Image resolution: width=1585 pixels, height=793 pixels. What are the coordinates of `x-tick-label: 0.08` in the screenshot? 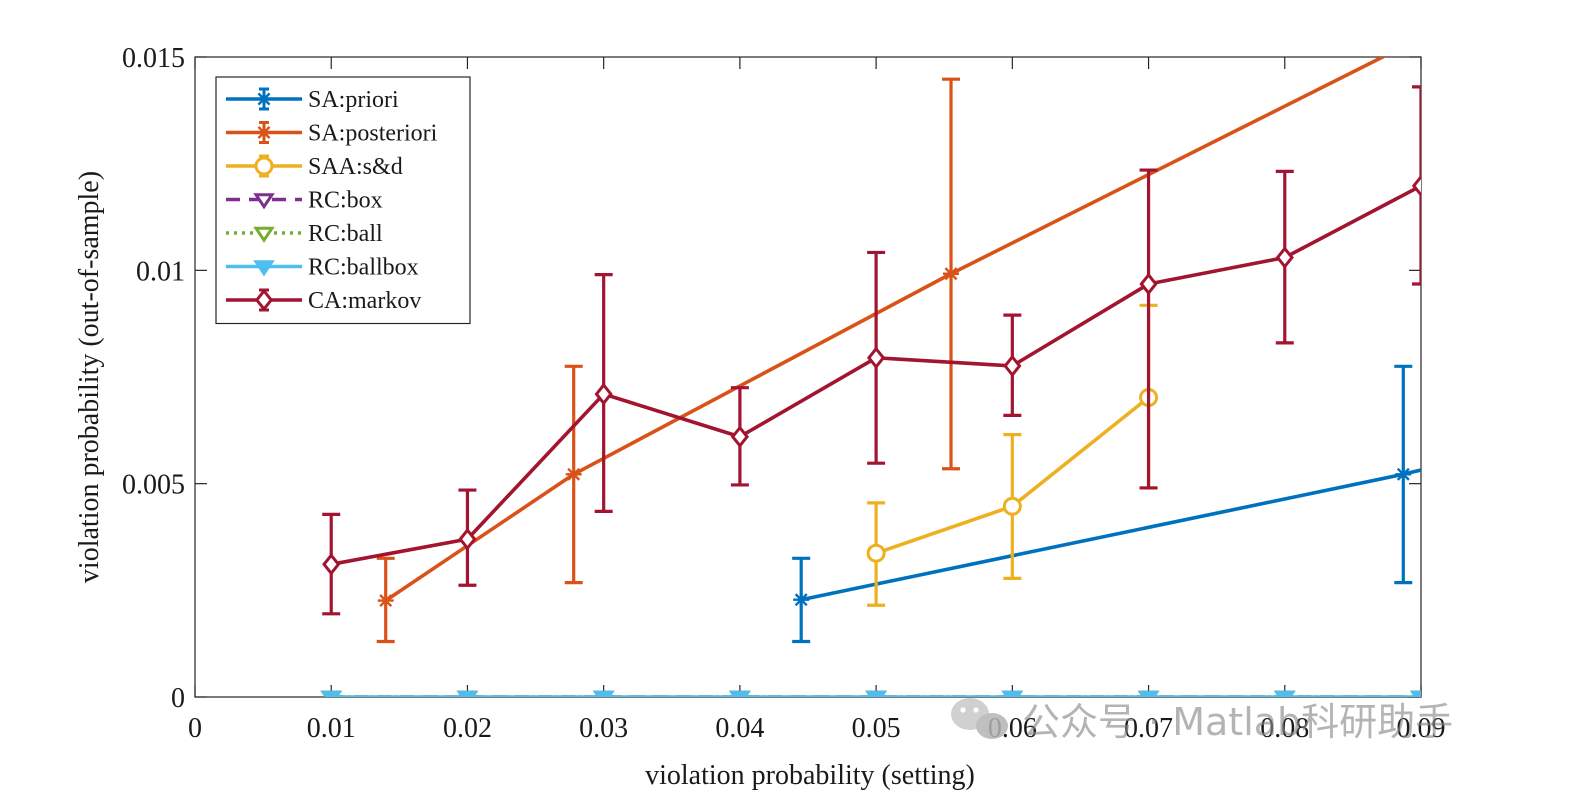 It's located at (1284, 728).